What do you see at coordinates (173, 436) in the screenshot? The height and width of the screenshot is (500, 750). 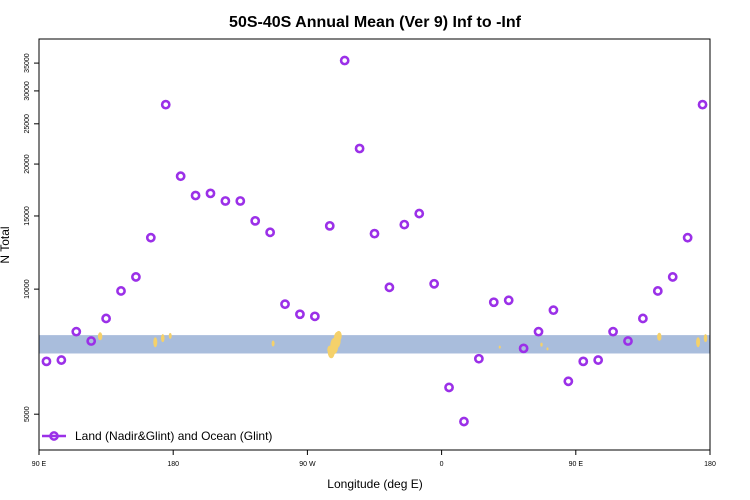 I see `legend-label: Land (Nadir&Glint) and Ocean (Glint)` at bounding box center [173, 436].